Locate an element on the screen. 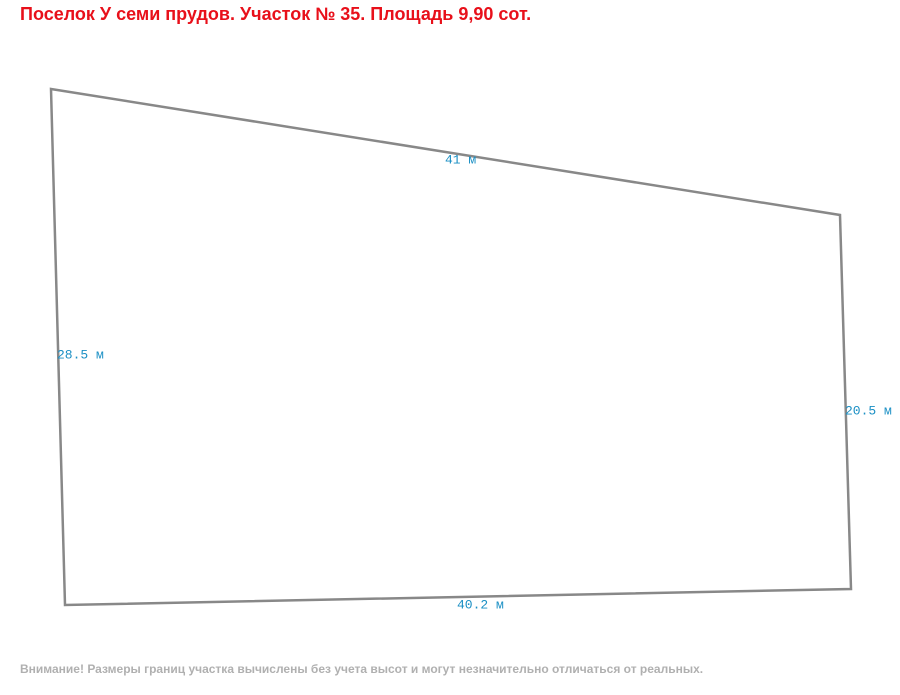 The image size is (900, 695). edge-label: 40.2 м is located at coordinates (480, 604).